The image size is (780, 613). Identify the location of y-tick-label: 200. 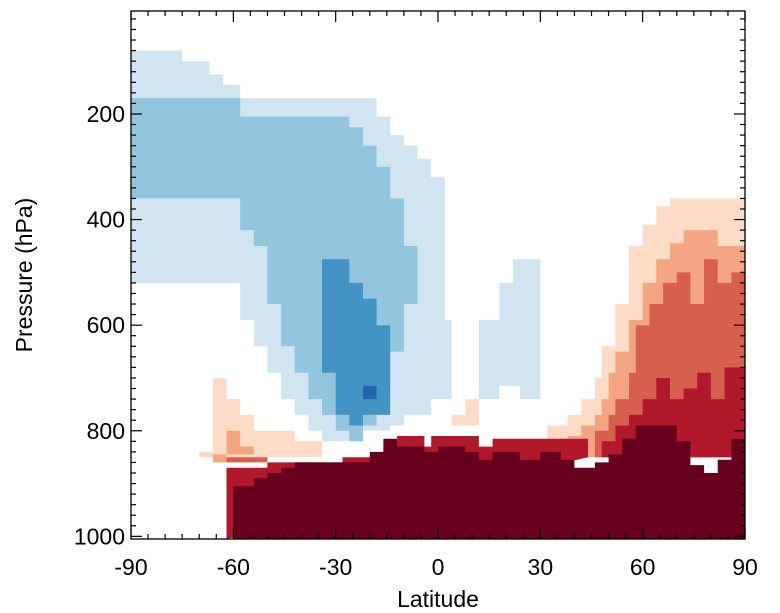
(106, 114).